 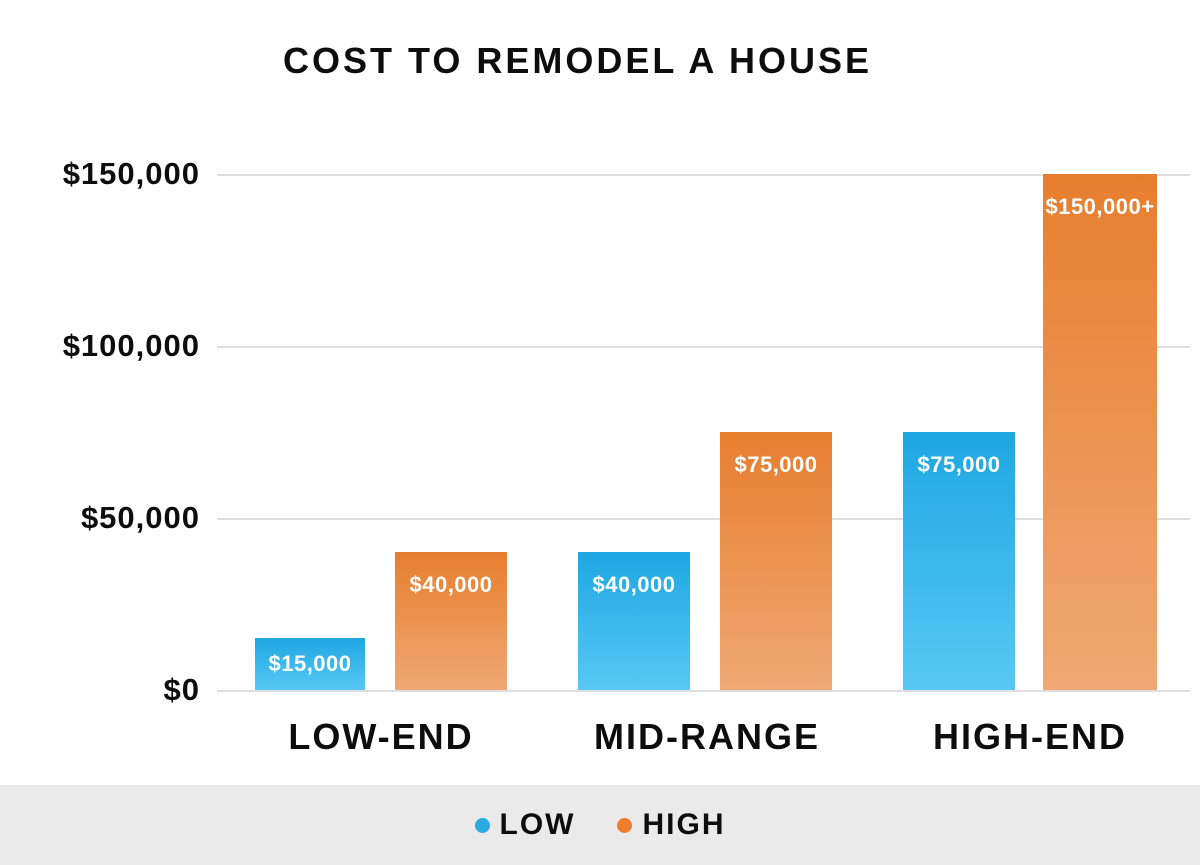 What do you see at coordinates (634, 621) in the screenshot?
I see `bar-low-midrange: $40,000` at bounding box center [634, 621].